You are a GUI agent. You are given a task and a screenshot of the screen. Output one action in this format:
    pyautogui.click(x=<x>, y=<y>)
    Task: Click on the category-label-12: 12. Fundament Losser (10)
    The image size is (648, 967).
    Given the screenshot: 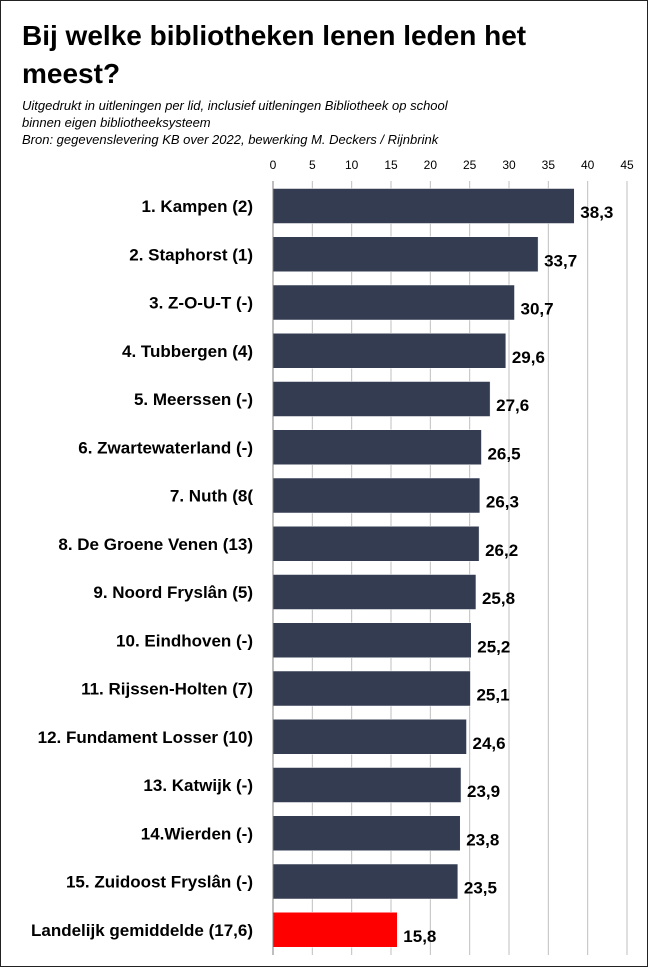 What is the action you would take?
    pyautogui.click(x=145, y=737)
    